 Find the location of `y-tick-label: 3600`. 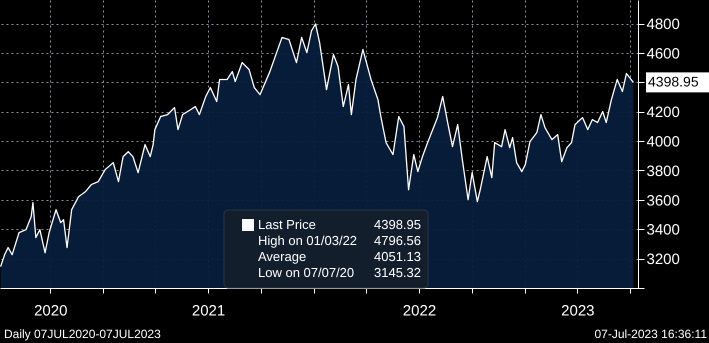

y-tick-label: 3600 is located at coordinates (663, 201).